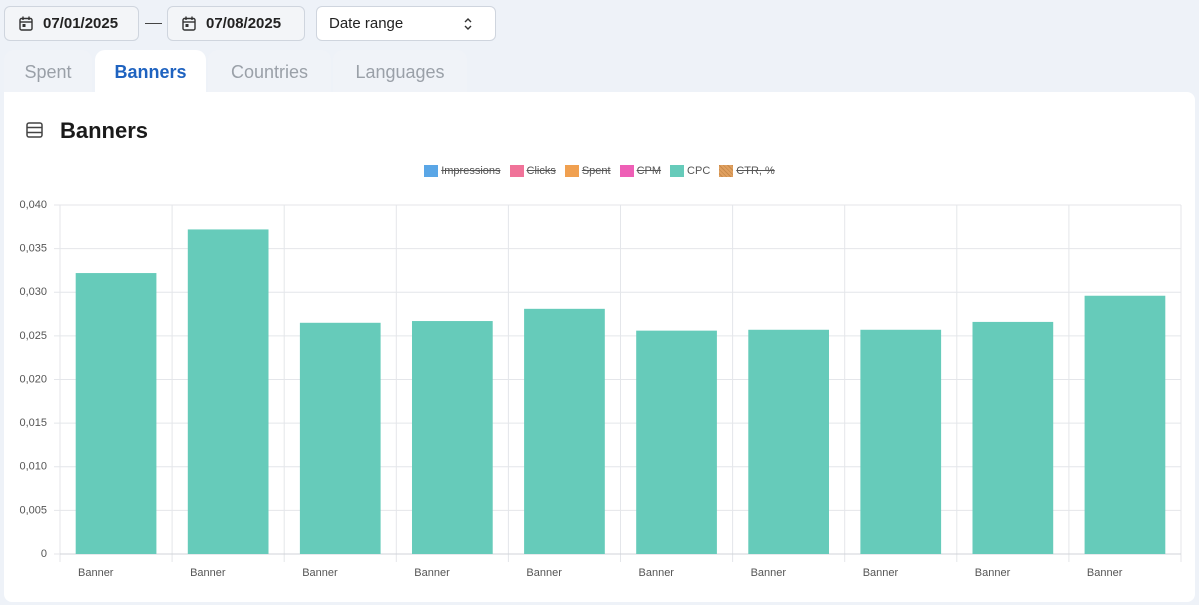 This screenshot has height=605, width=1199. Describe the element at coordinates (33, 510) in the screenshot. I see `y-tick-label: 0,005` at that location.